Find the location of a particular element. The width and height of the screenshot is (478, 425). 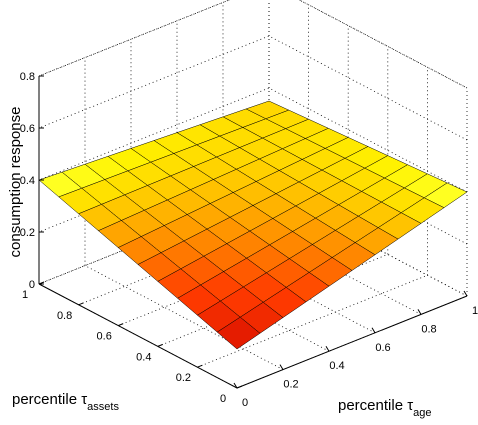

x-axis-label-symbol: τ is located at coordinates (410, 405).